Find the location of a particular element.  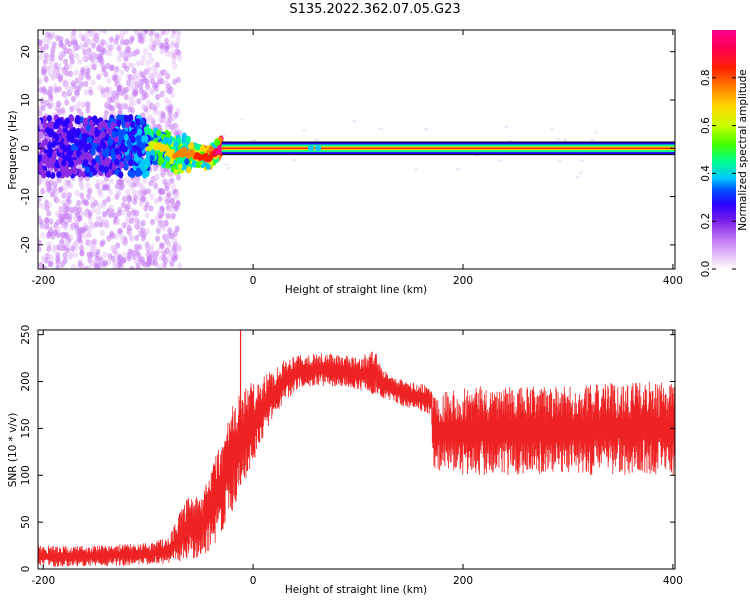

colorbar-tick-label: 0.8 is located at coordinates (706, 77).